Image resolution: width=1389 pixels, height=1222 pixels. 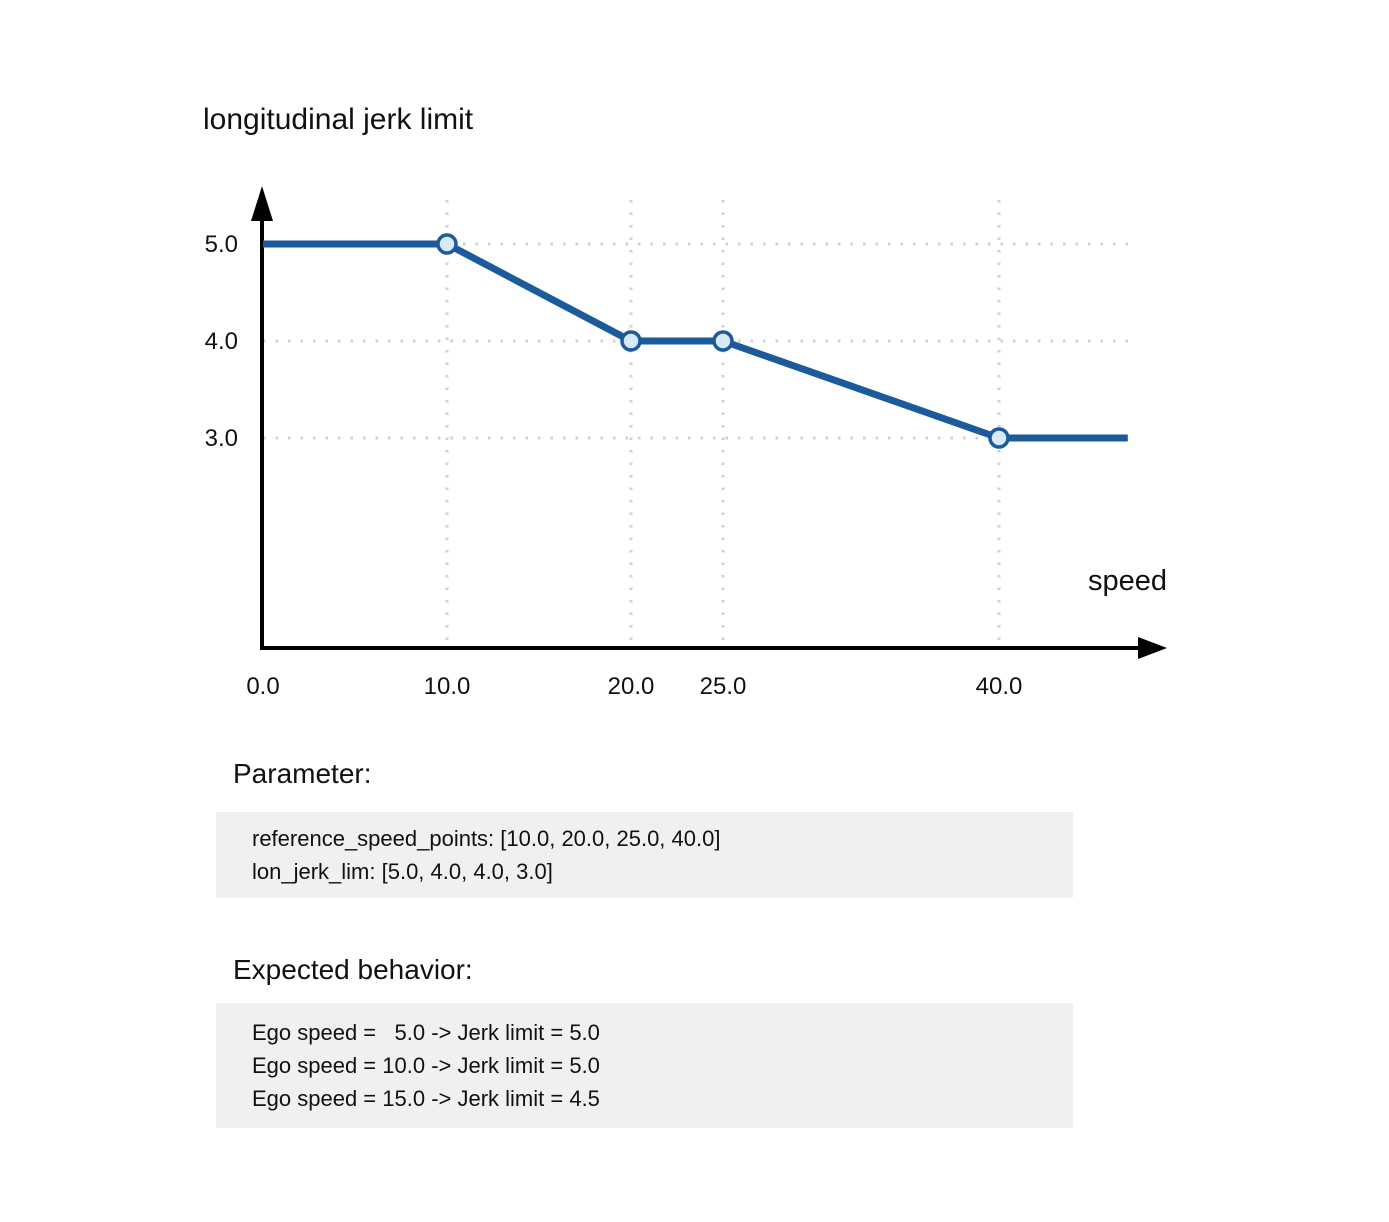 I want to click on x-tick-label: 0.0, so click(x=262, y=686).